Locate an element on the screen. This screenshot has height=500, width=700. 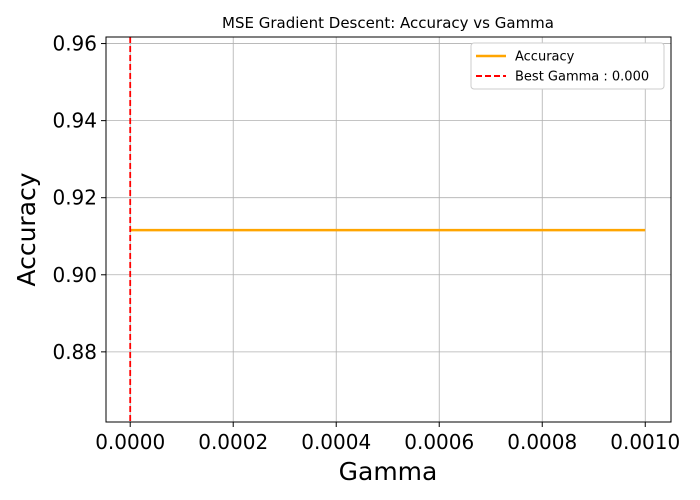
legend-box is located at coordinates (567, 66).